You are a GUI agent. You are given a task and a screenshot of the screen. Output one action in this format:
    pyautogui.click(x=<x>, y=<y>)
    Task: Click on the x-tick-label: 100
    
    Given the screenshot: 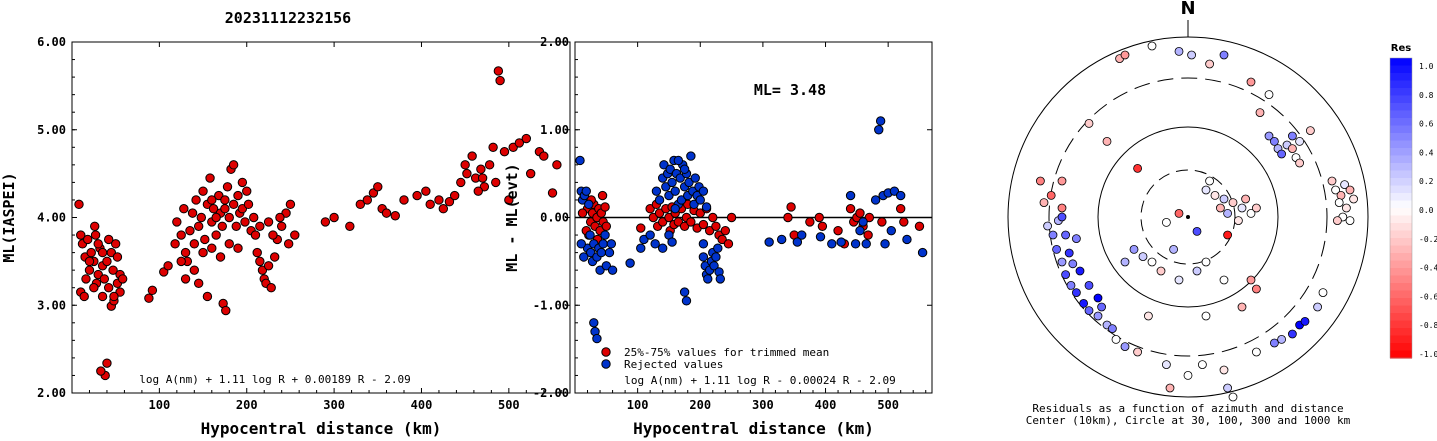 What is the action you would take?
    pyautogui.click(x=638, y=405)
    